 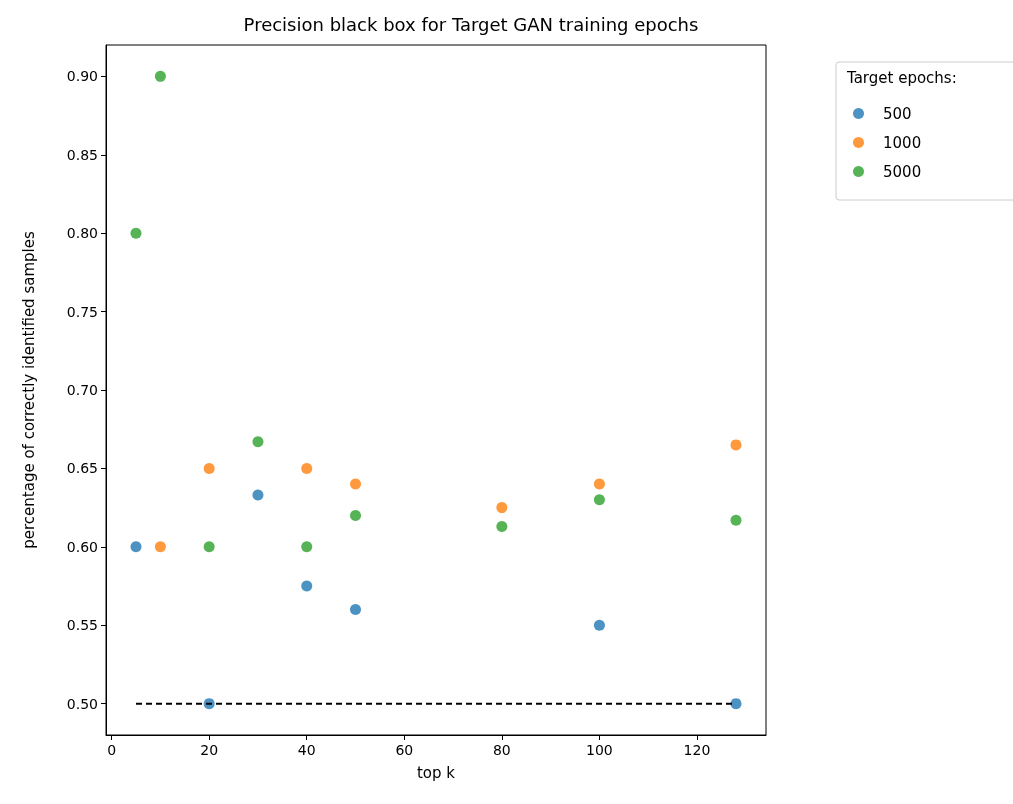 I want to click on y-tick-label: 0.70, so click(x=82, y=390).